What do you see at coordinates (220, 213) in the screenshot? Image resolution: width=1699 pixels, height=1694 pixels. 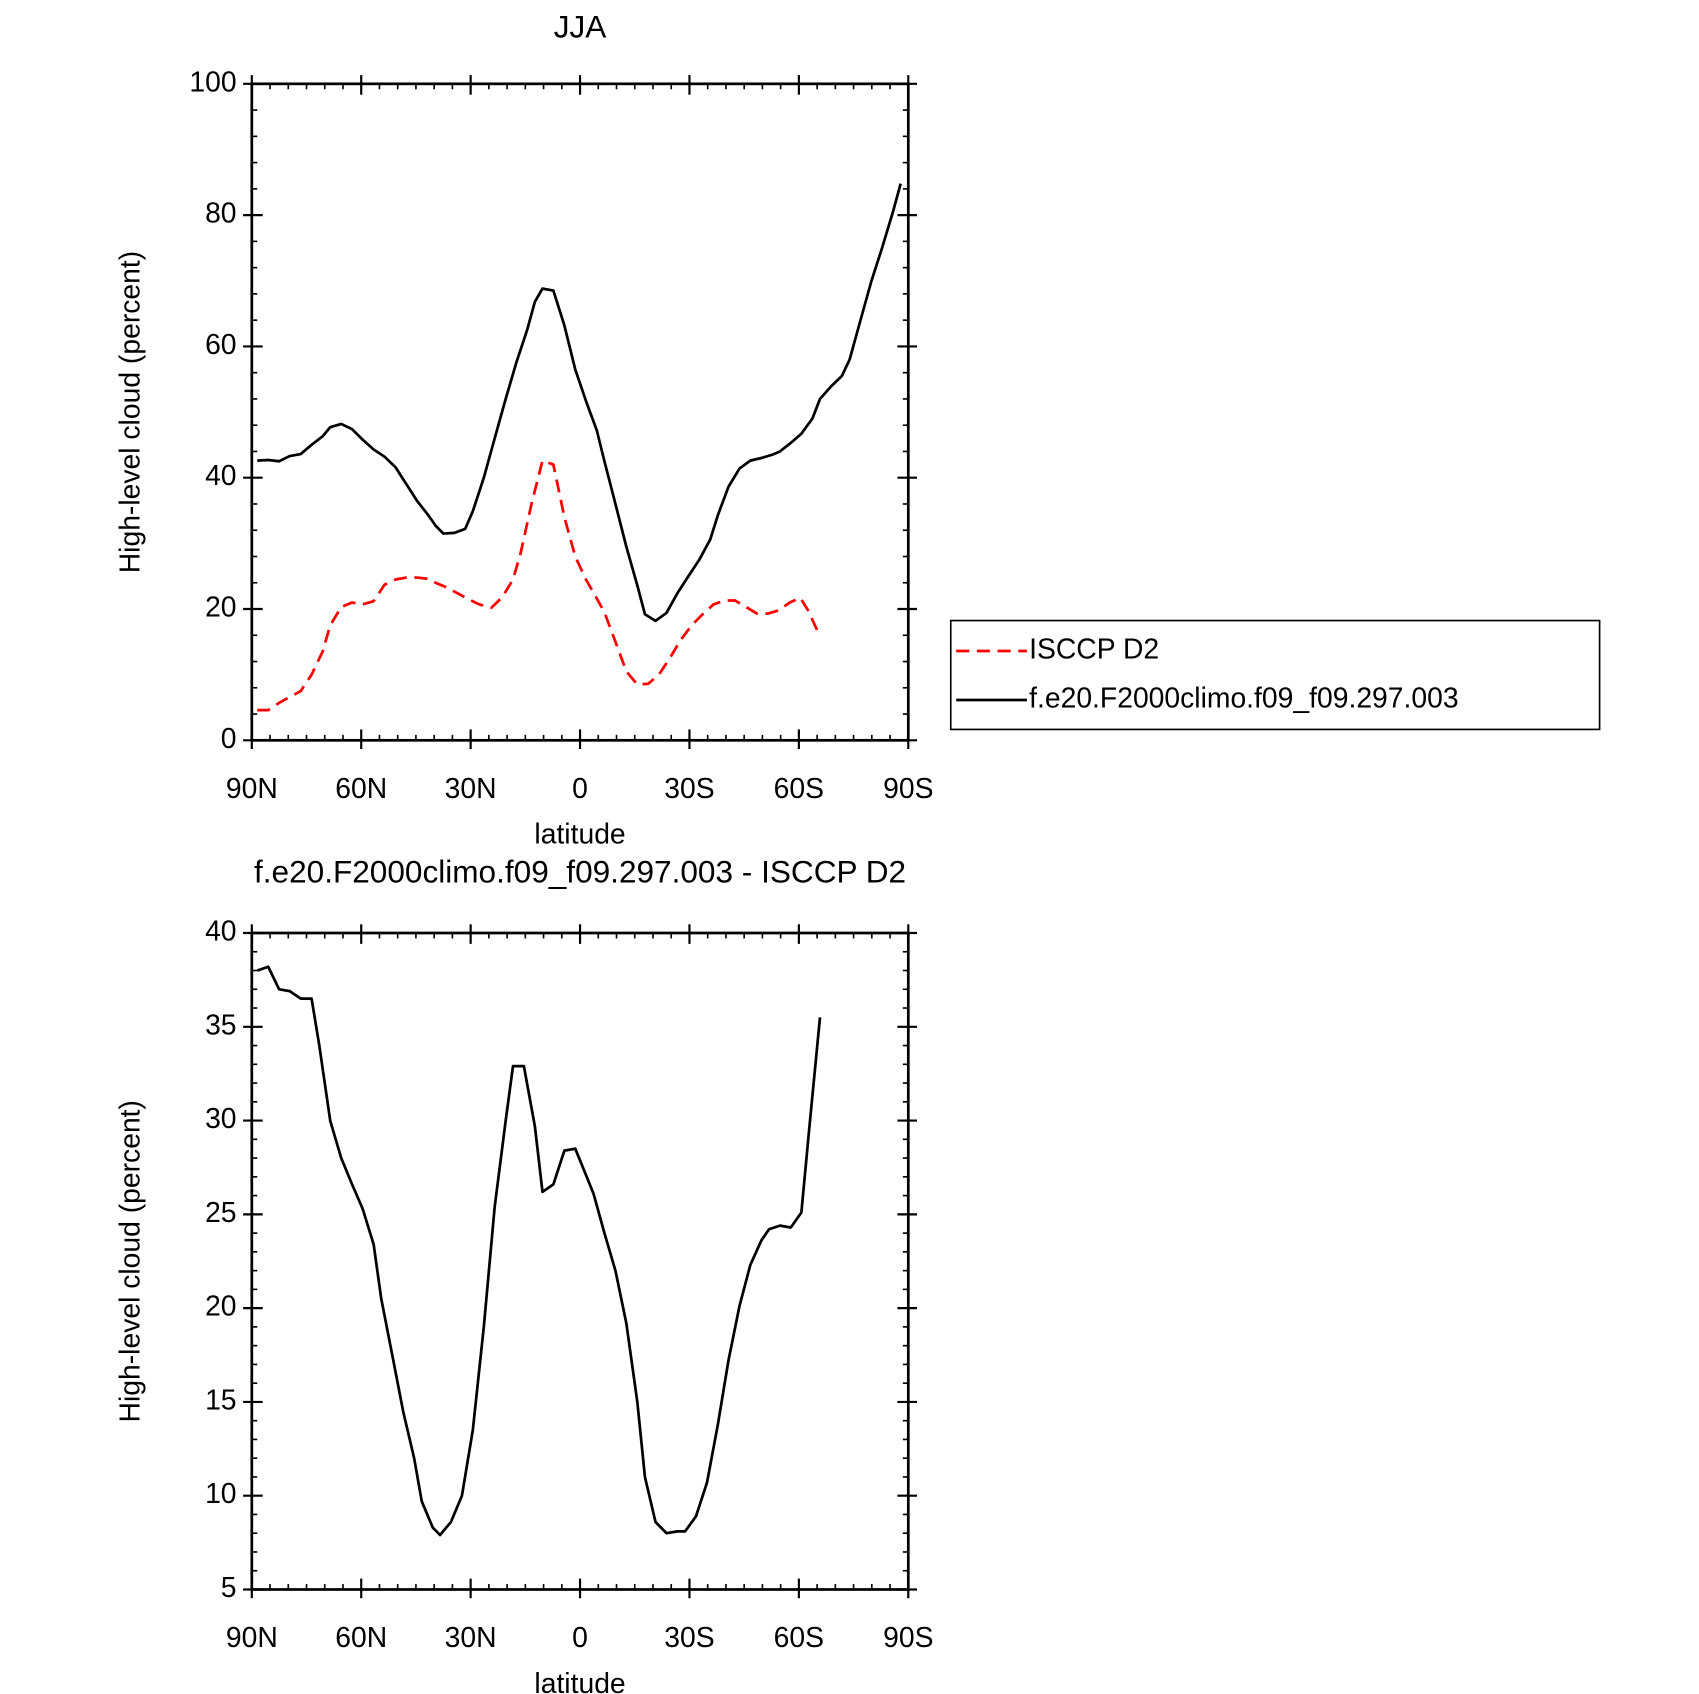 I see `y-tick-label: 80` at bounding box center [220, 213].